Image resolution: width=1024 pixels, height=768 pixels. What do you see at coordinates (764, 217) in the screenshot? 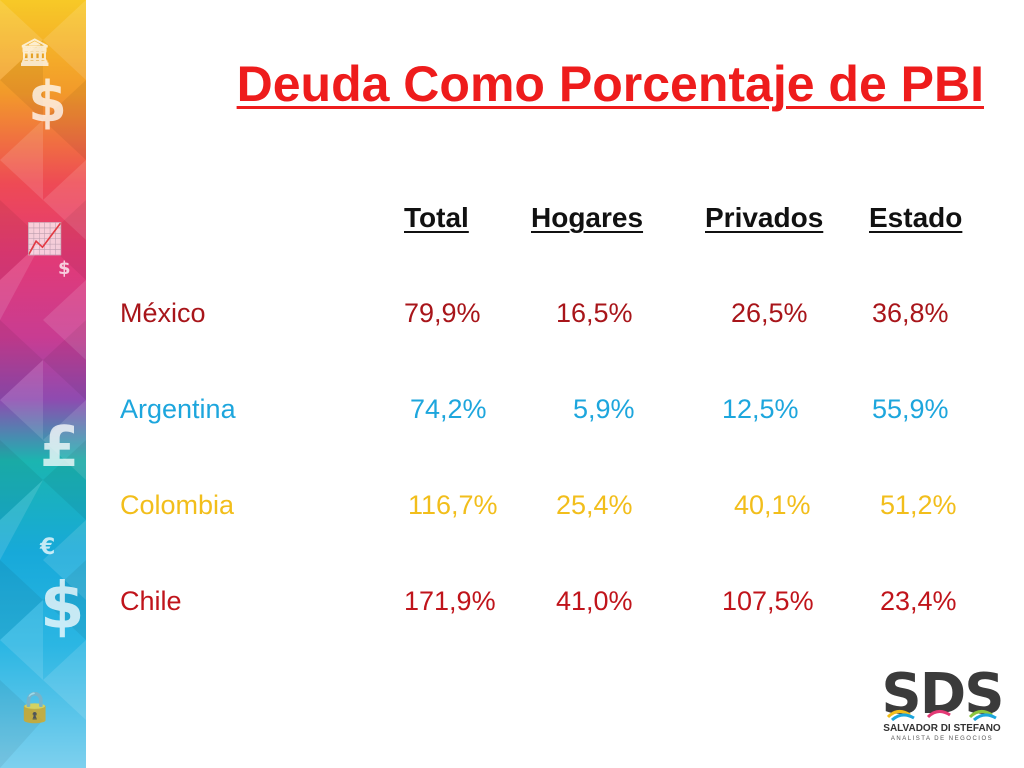
I see `header-privados: Privados` at bounding box center [764, 217].